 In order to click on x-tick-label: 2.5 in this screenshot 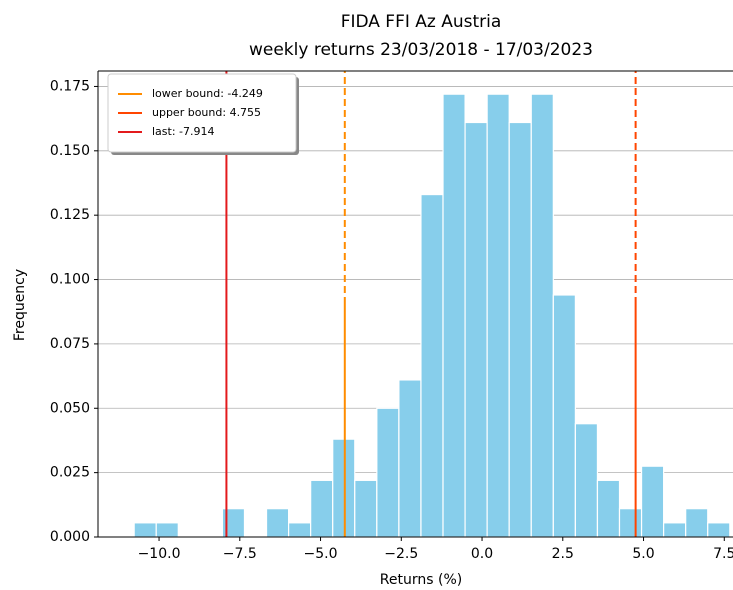, I will do `click(563, 554)`.